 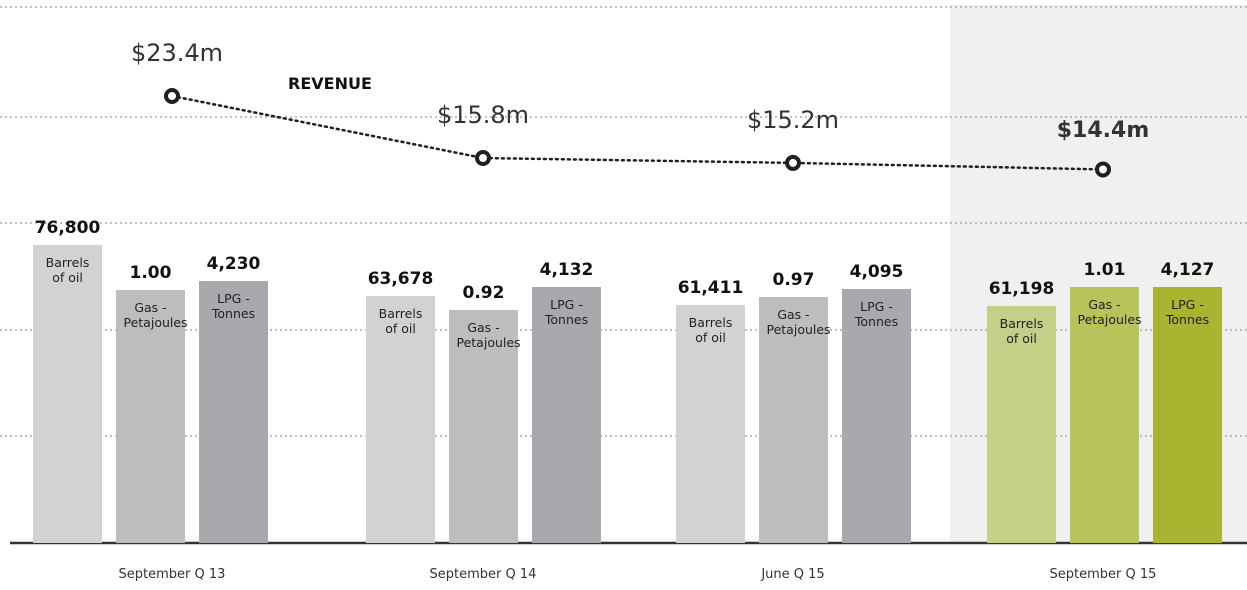 I want to click on value-label: 0.97, so click(x=793, y=280).